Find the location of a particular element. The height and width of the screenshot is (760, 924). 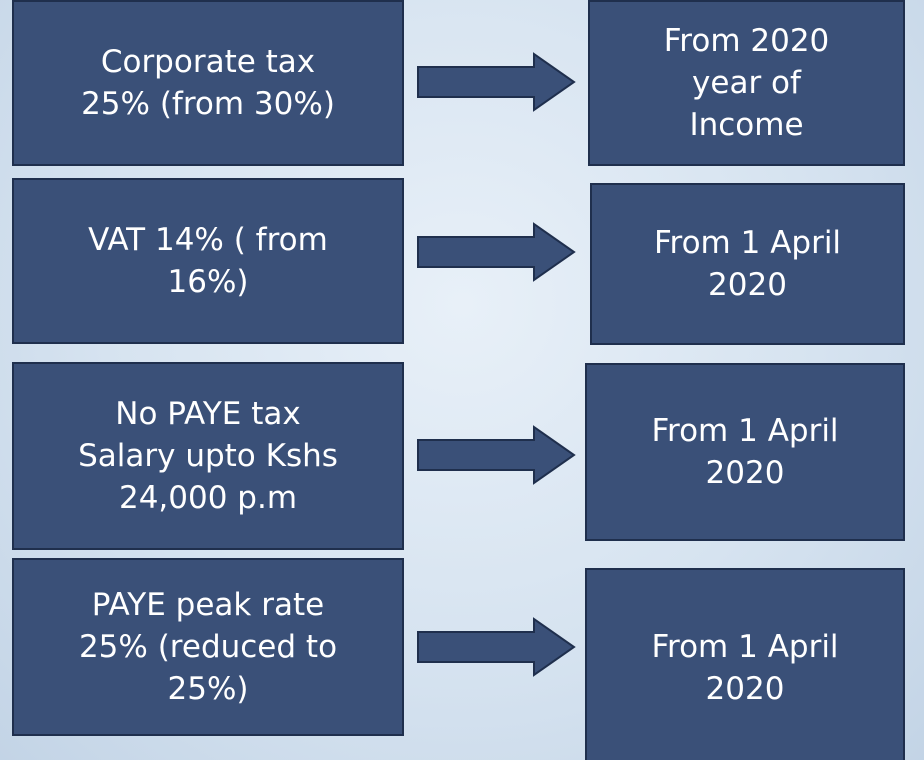

effective-date-box: From 2020 year of Income is located at coordinates (746, 83).